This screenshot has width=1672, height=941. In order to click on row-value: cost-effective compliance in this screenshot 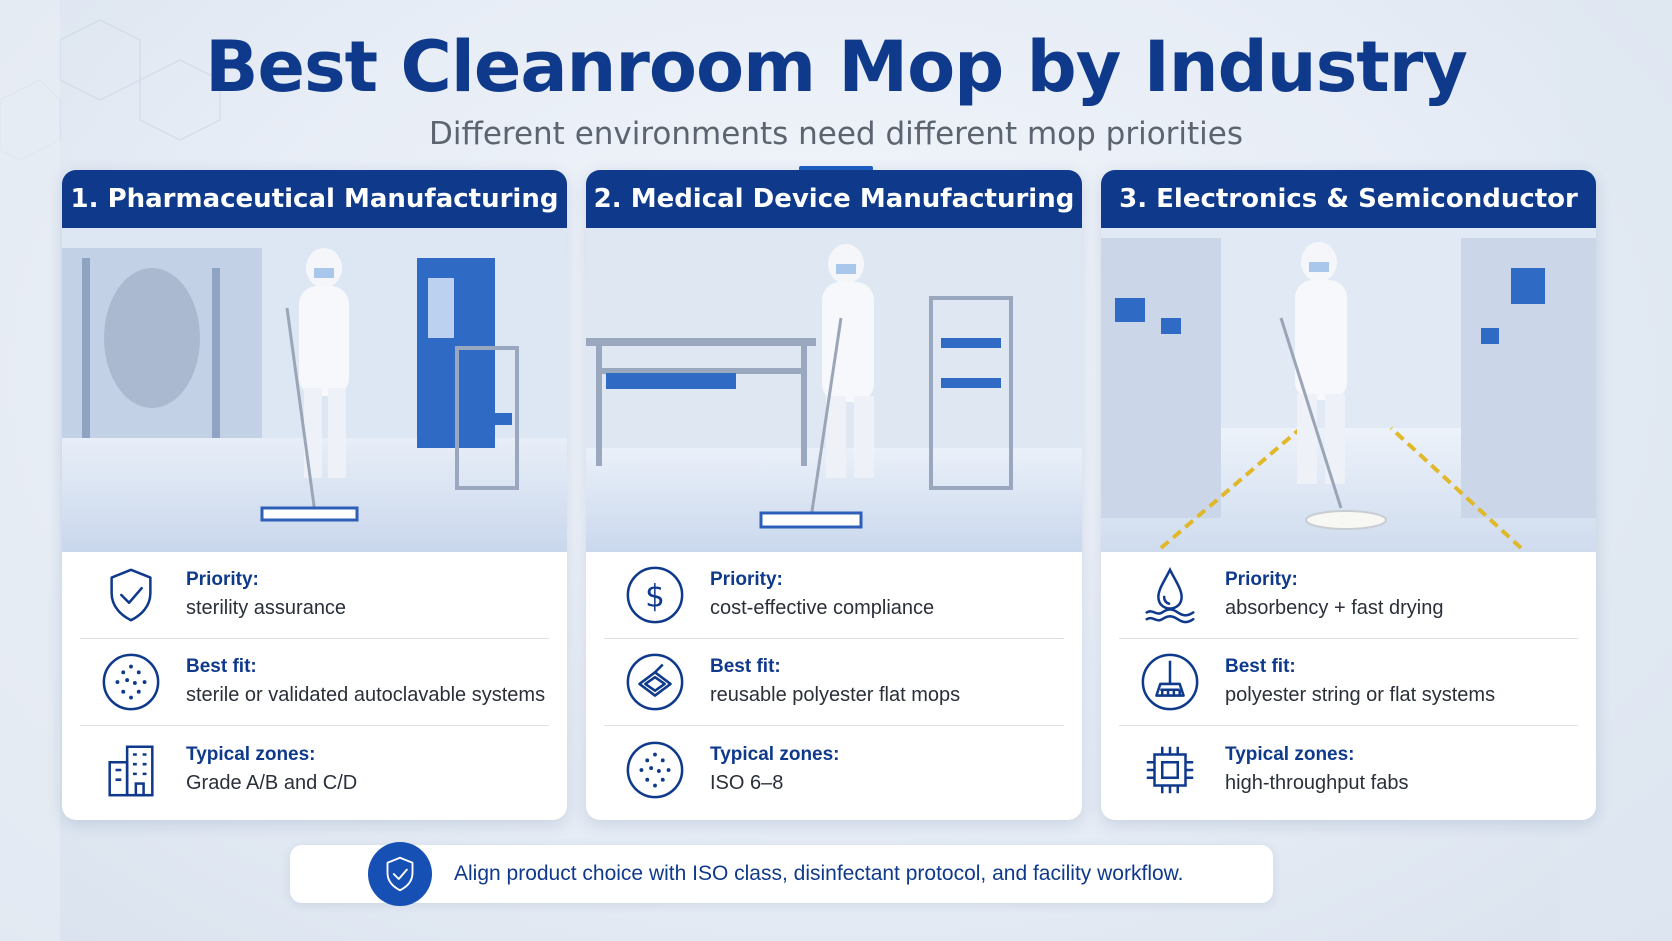, I will do `click(822, 608)`.